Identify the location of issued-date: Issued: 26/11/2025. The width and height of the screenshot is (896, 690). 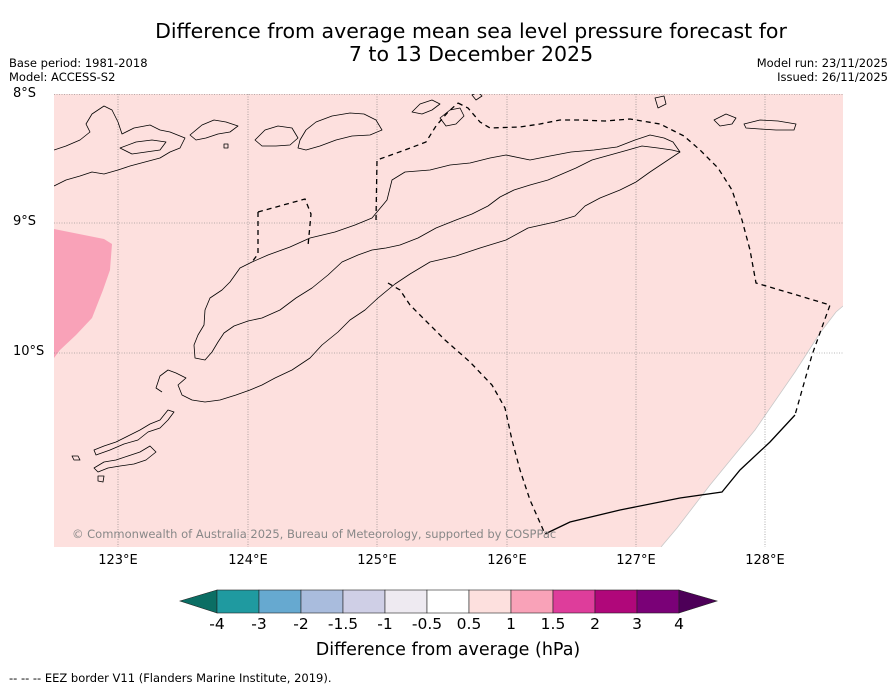
(832, 77).